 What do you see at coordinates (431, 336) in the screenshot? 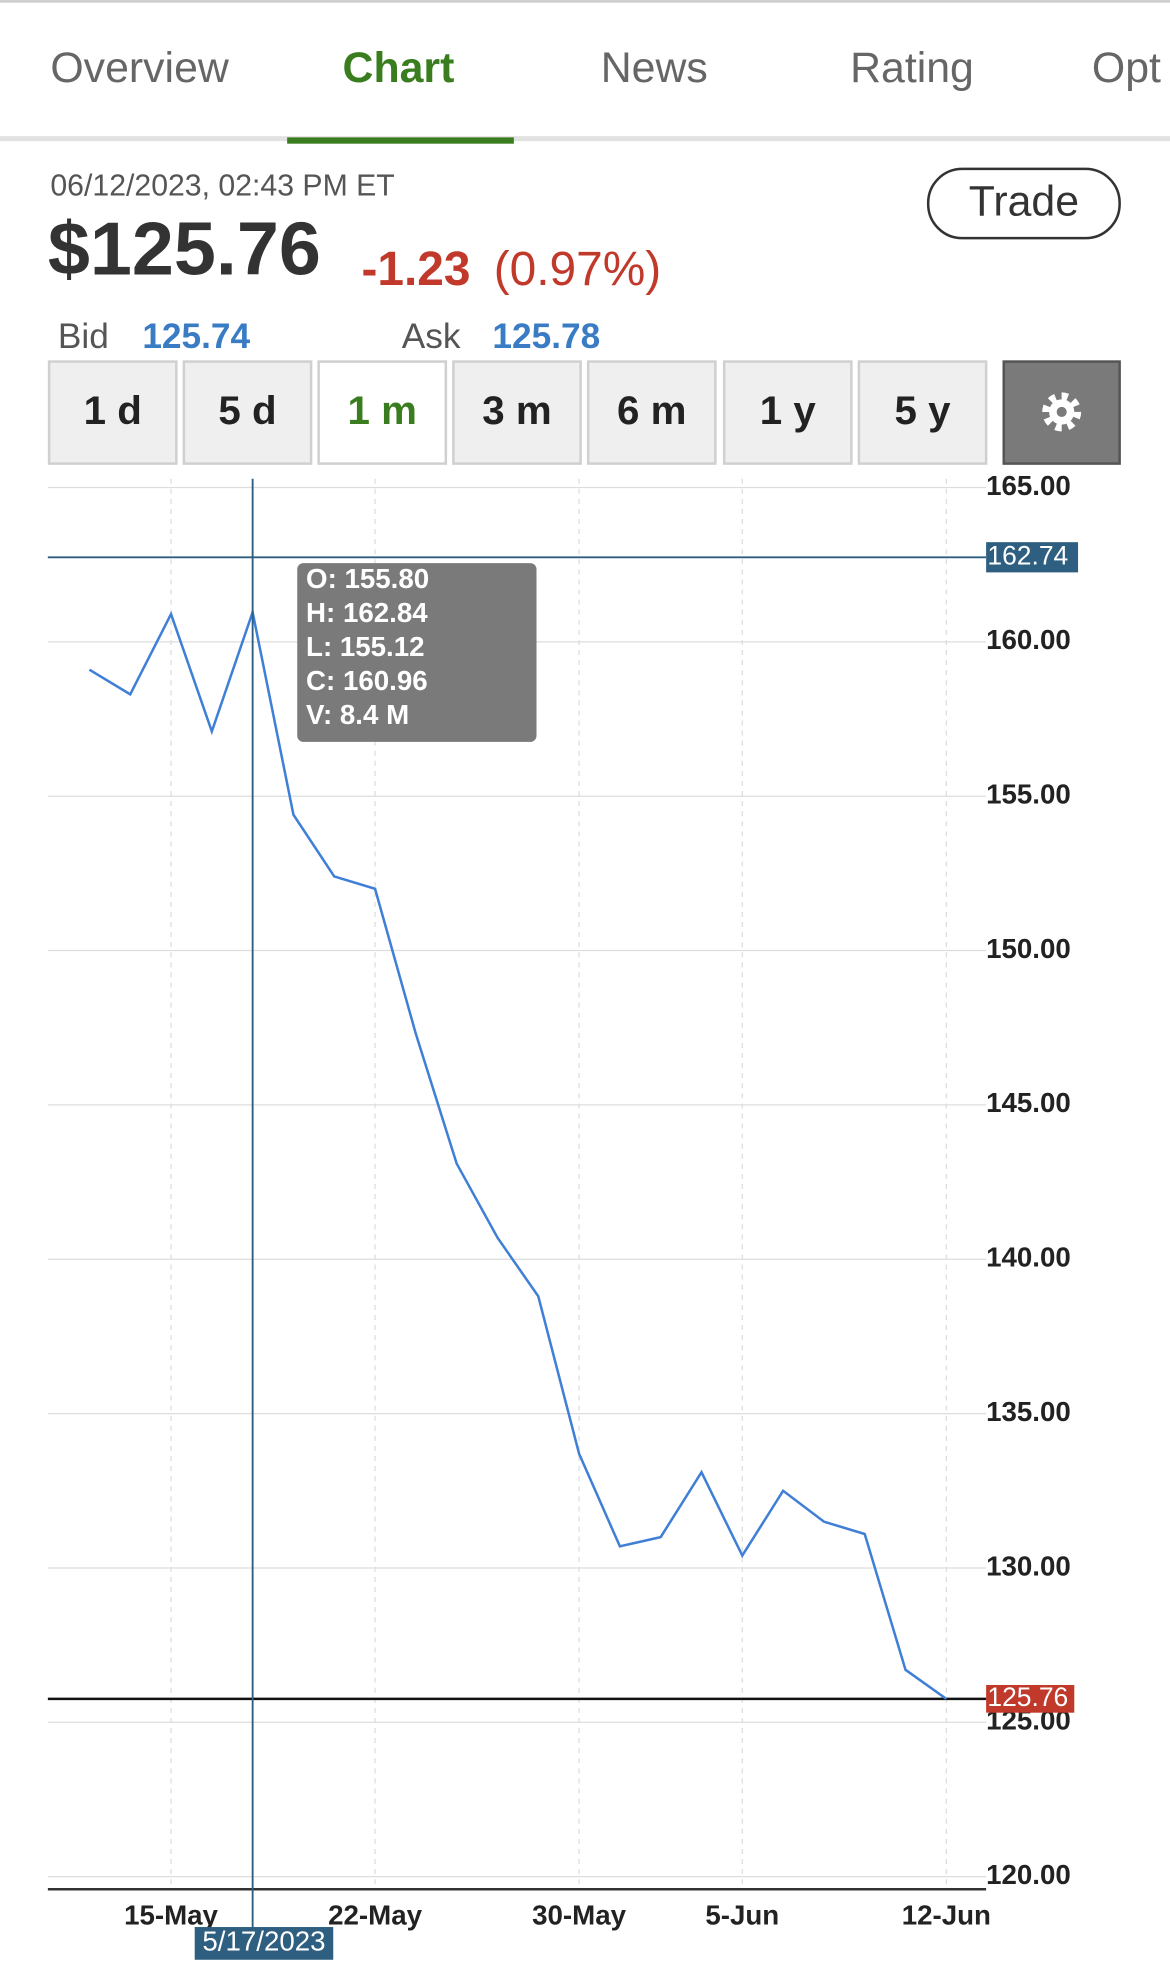
I see `ask-label: Ask` at bounding box center [431, 336].